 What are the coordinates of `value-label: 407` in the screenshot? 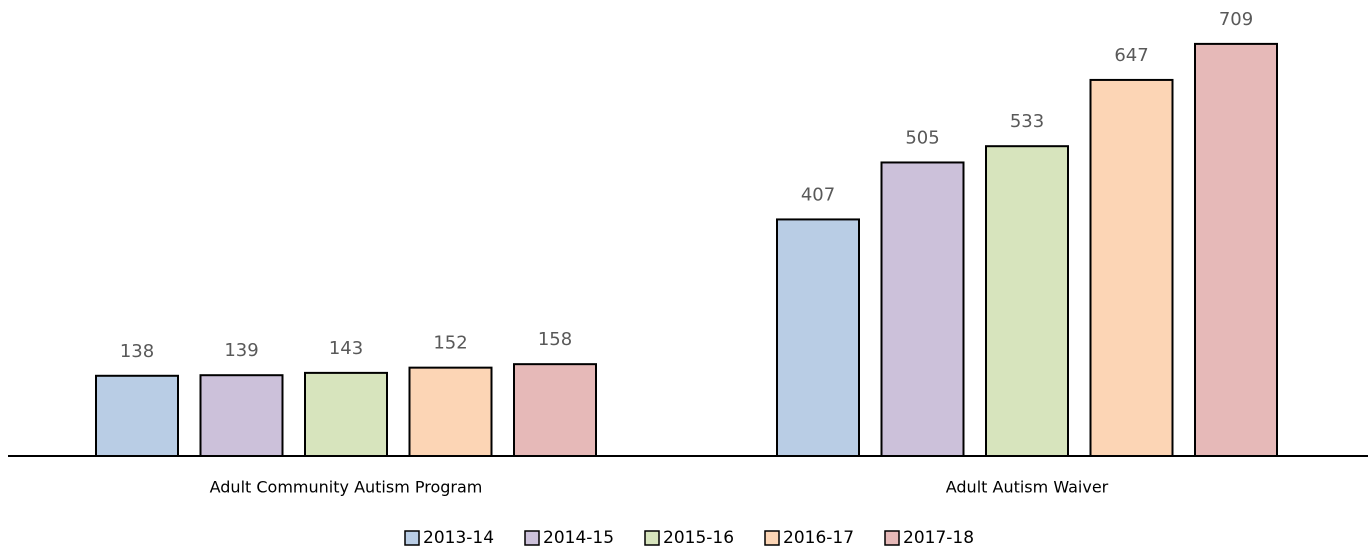 It's located at (818, 194).